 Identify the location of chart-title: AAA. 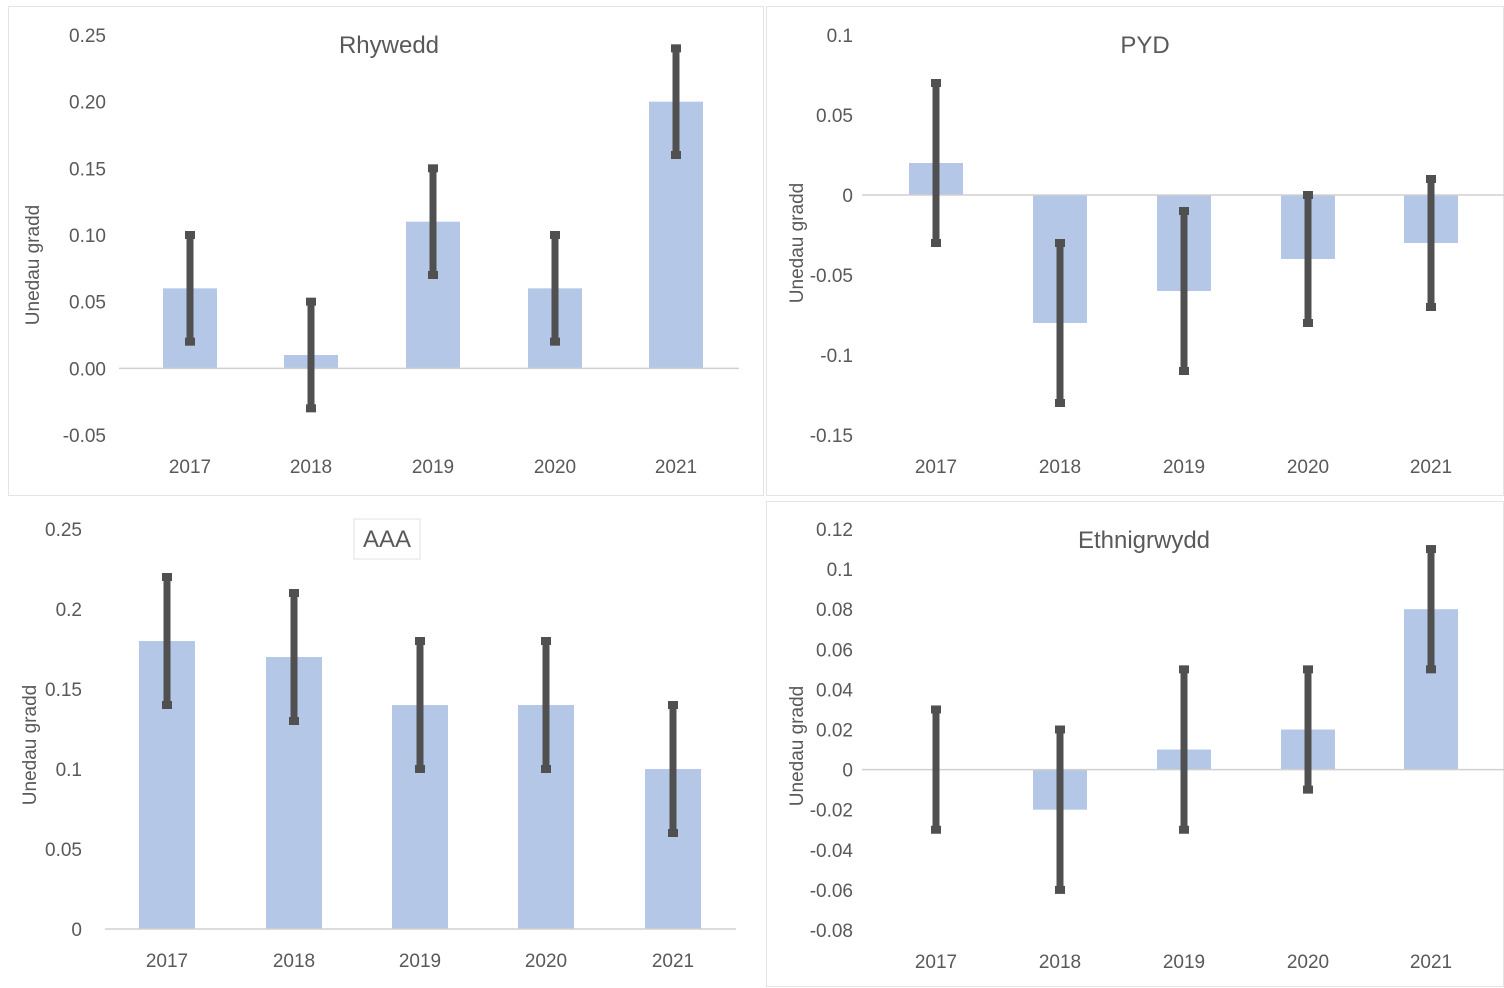
(387, 539).